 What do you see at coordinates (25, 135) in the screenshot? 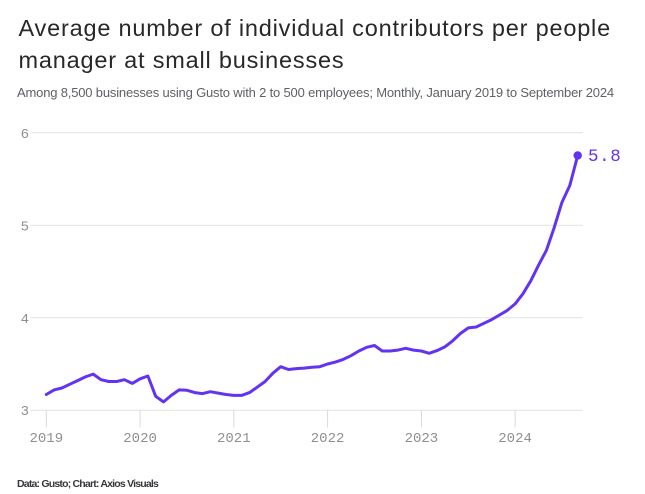
I see `svg-text: 6` at bounding box center [25, 135].